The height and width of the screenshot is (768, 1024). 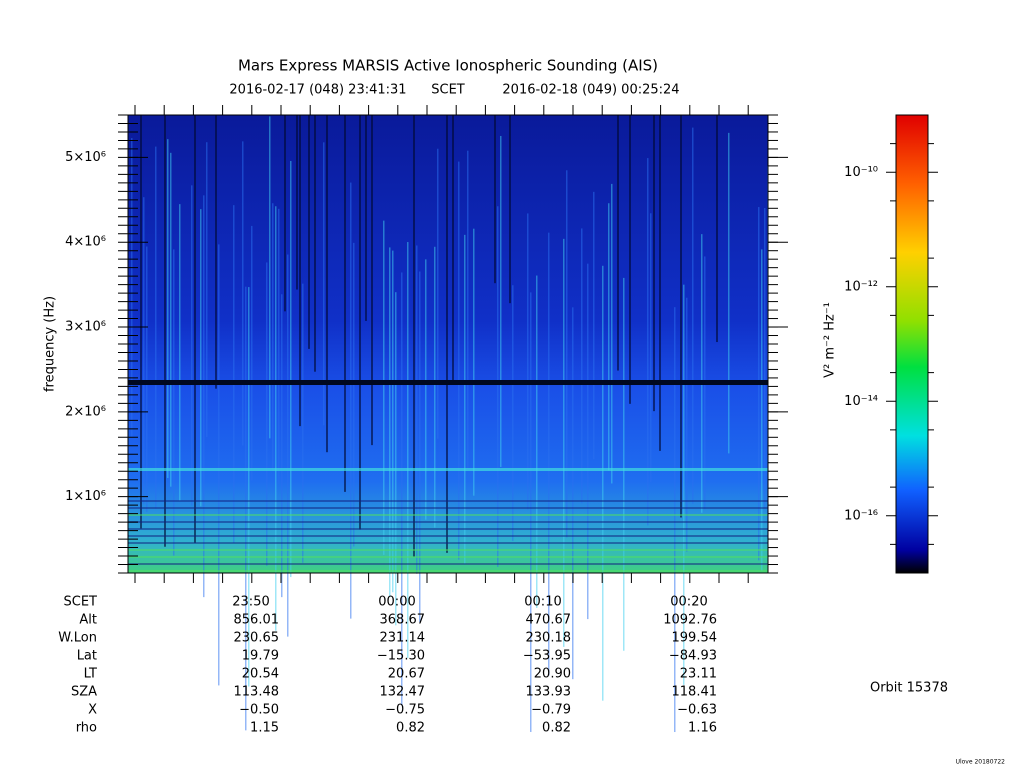 What do you see at coordinates (909, 688) in the screenshot?
I see `orbit: Orbit 15378` at bounding box center [909, 688].